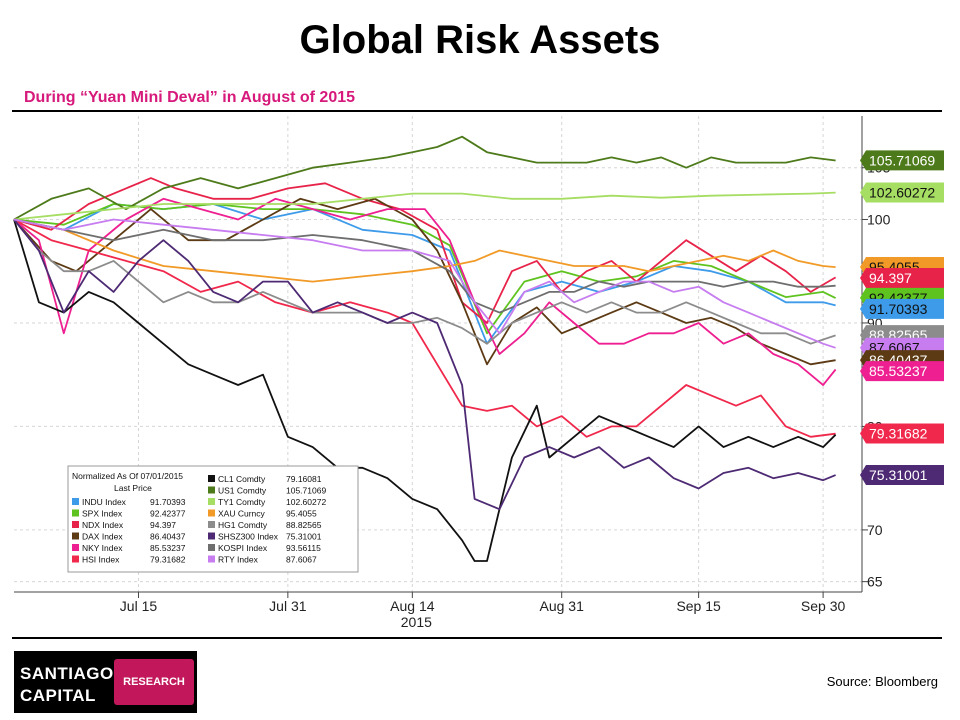  Describe the element at coordinates (139, 606) in the screenshot. I see `x-tick-label: Jul 15` at that location.